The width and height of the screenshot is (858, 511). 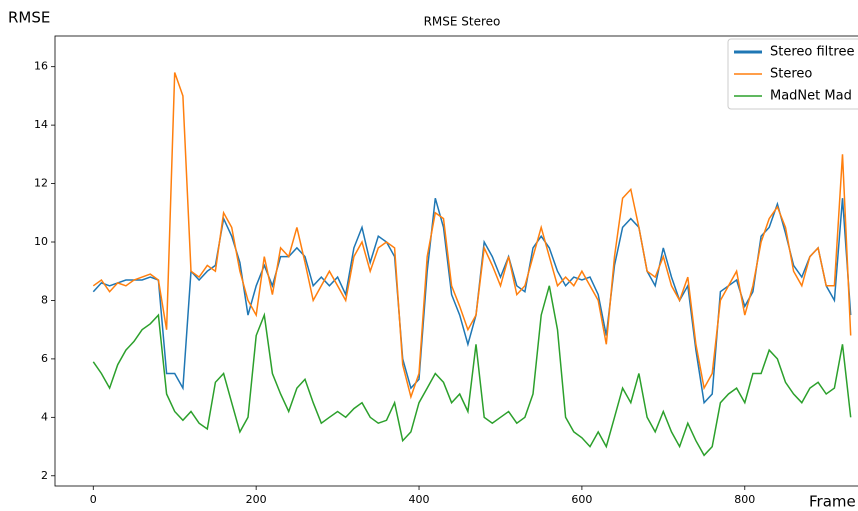 What do you see at coordinates (44, 358) in the screenshot?
I see `y-tick-label: 6` at bounding box center [44, 358].